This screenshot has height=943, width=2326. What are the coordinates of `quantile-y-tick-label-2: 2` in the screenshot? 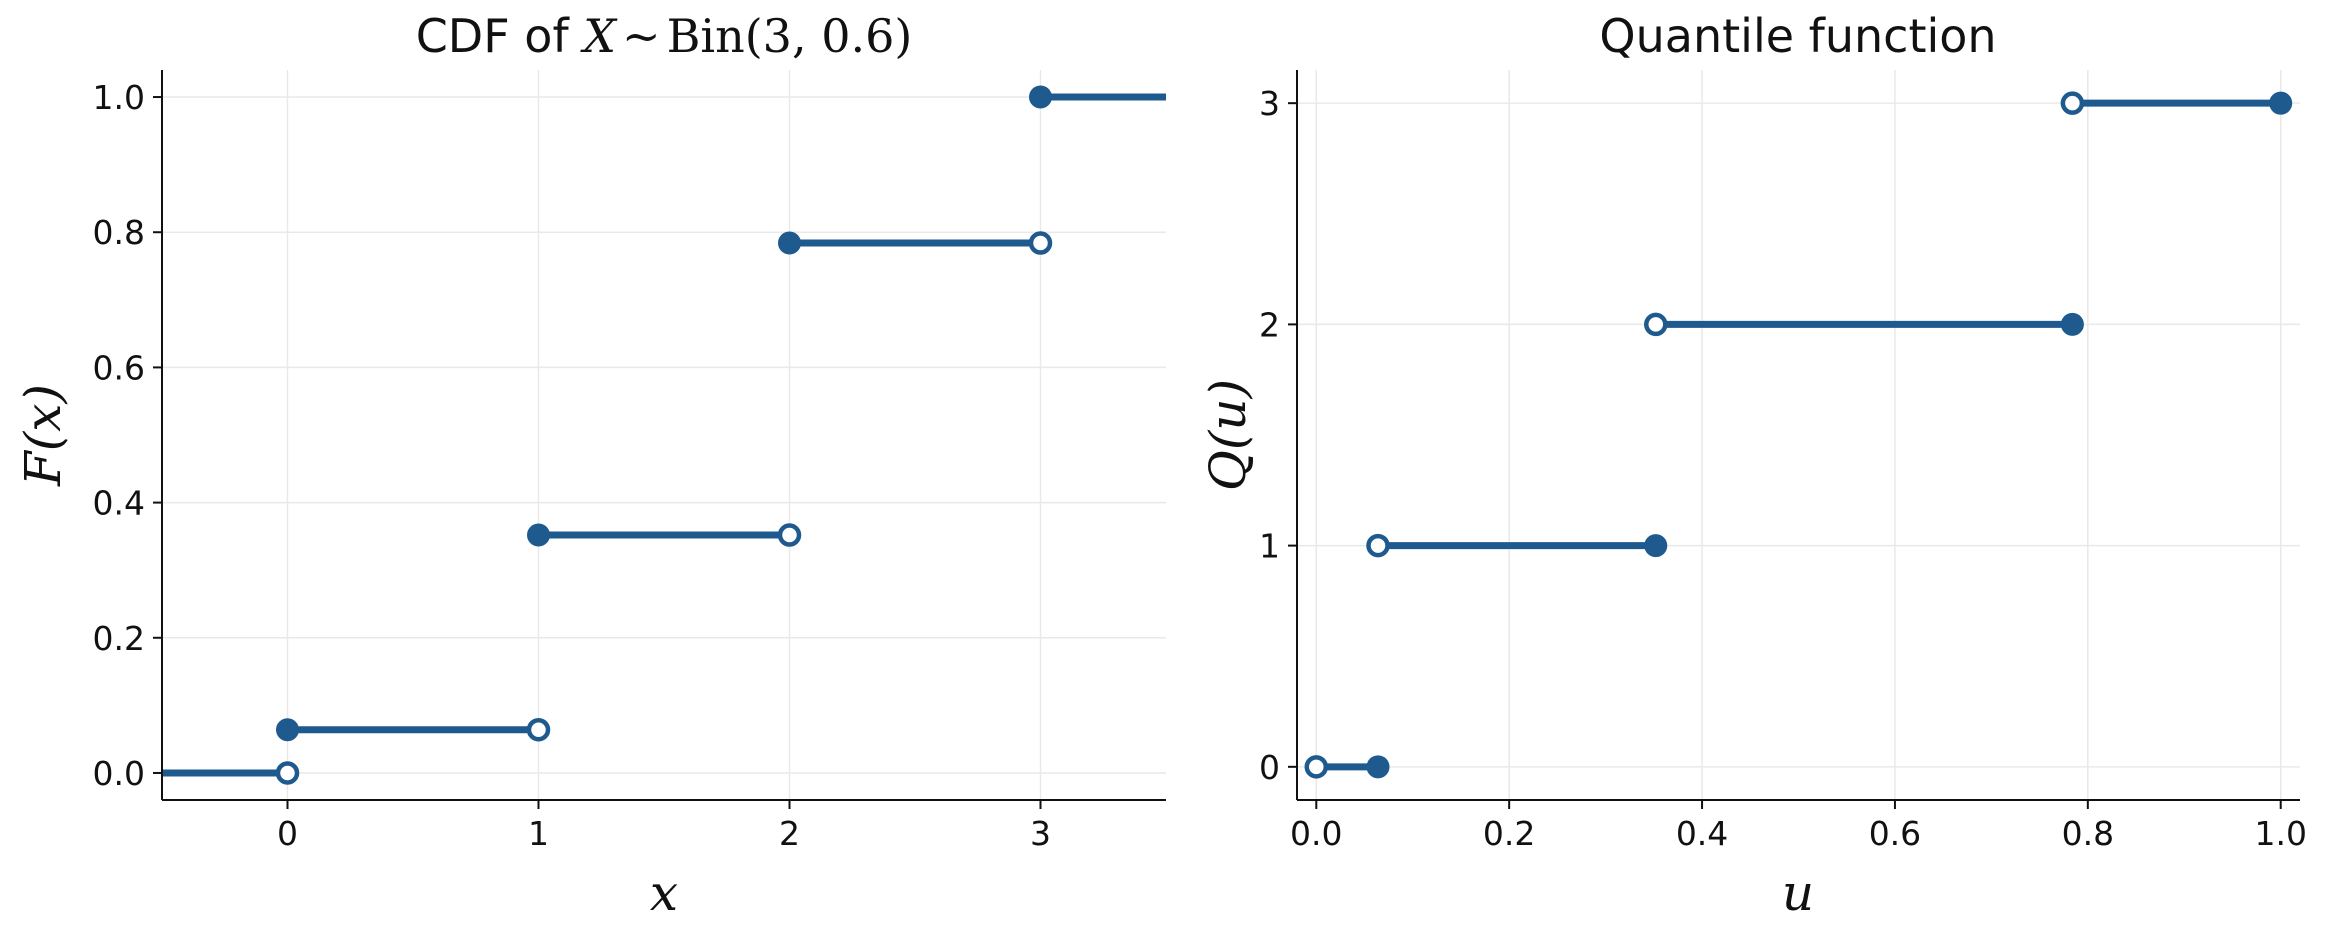 It's located at (1269, 324).